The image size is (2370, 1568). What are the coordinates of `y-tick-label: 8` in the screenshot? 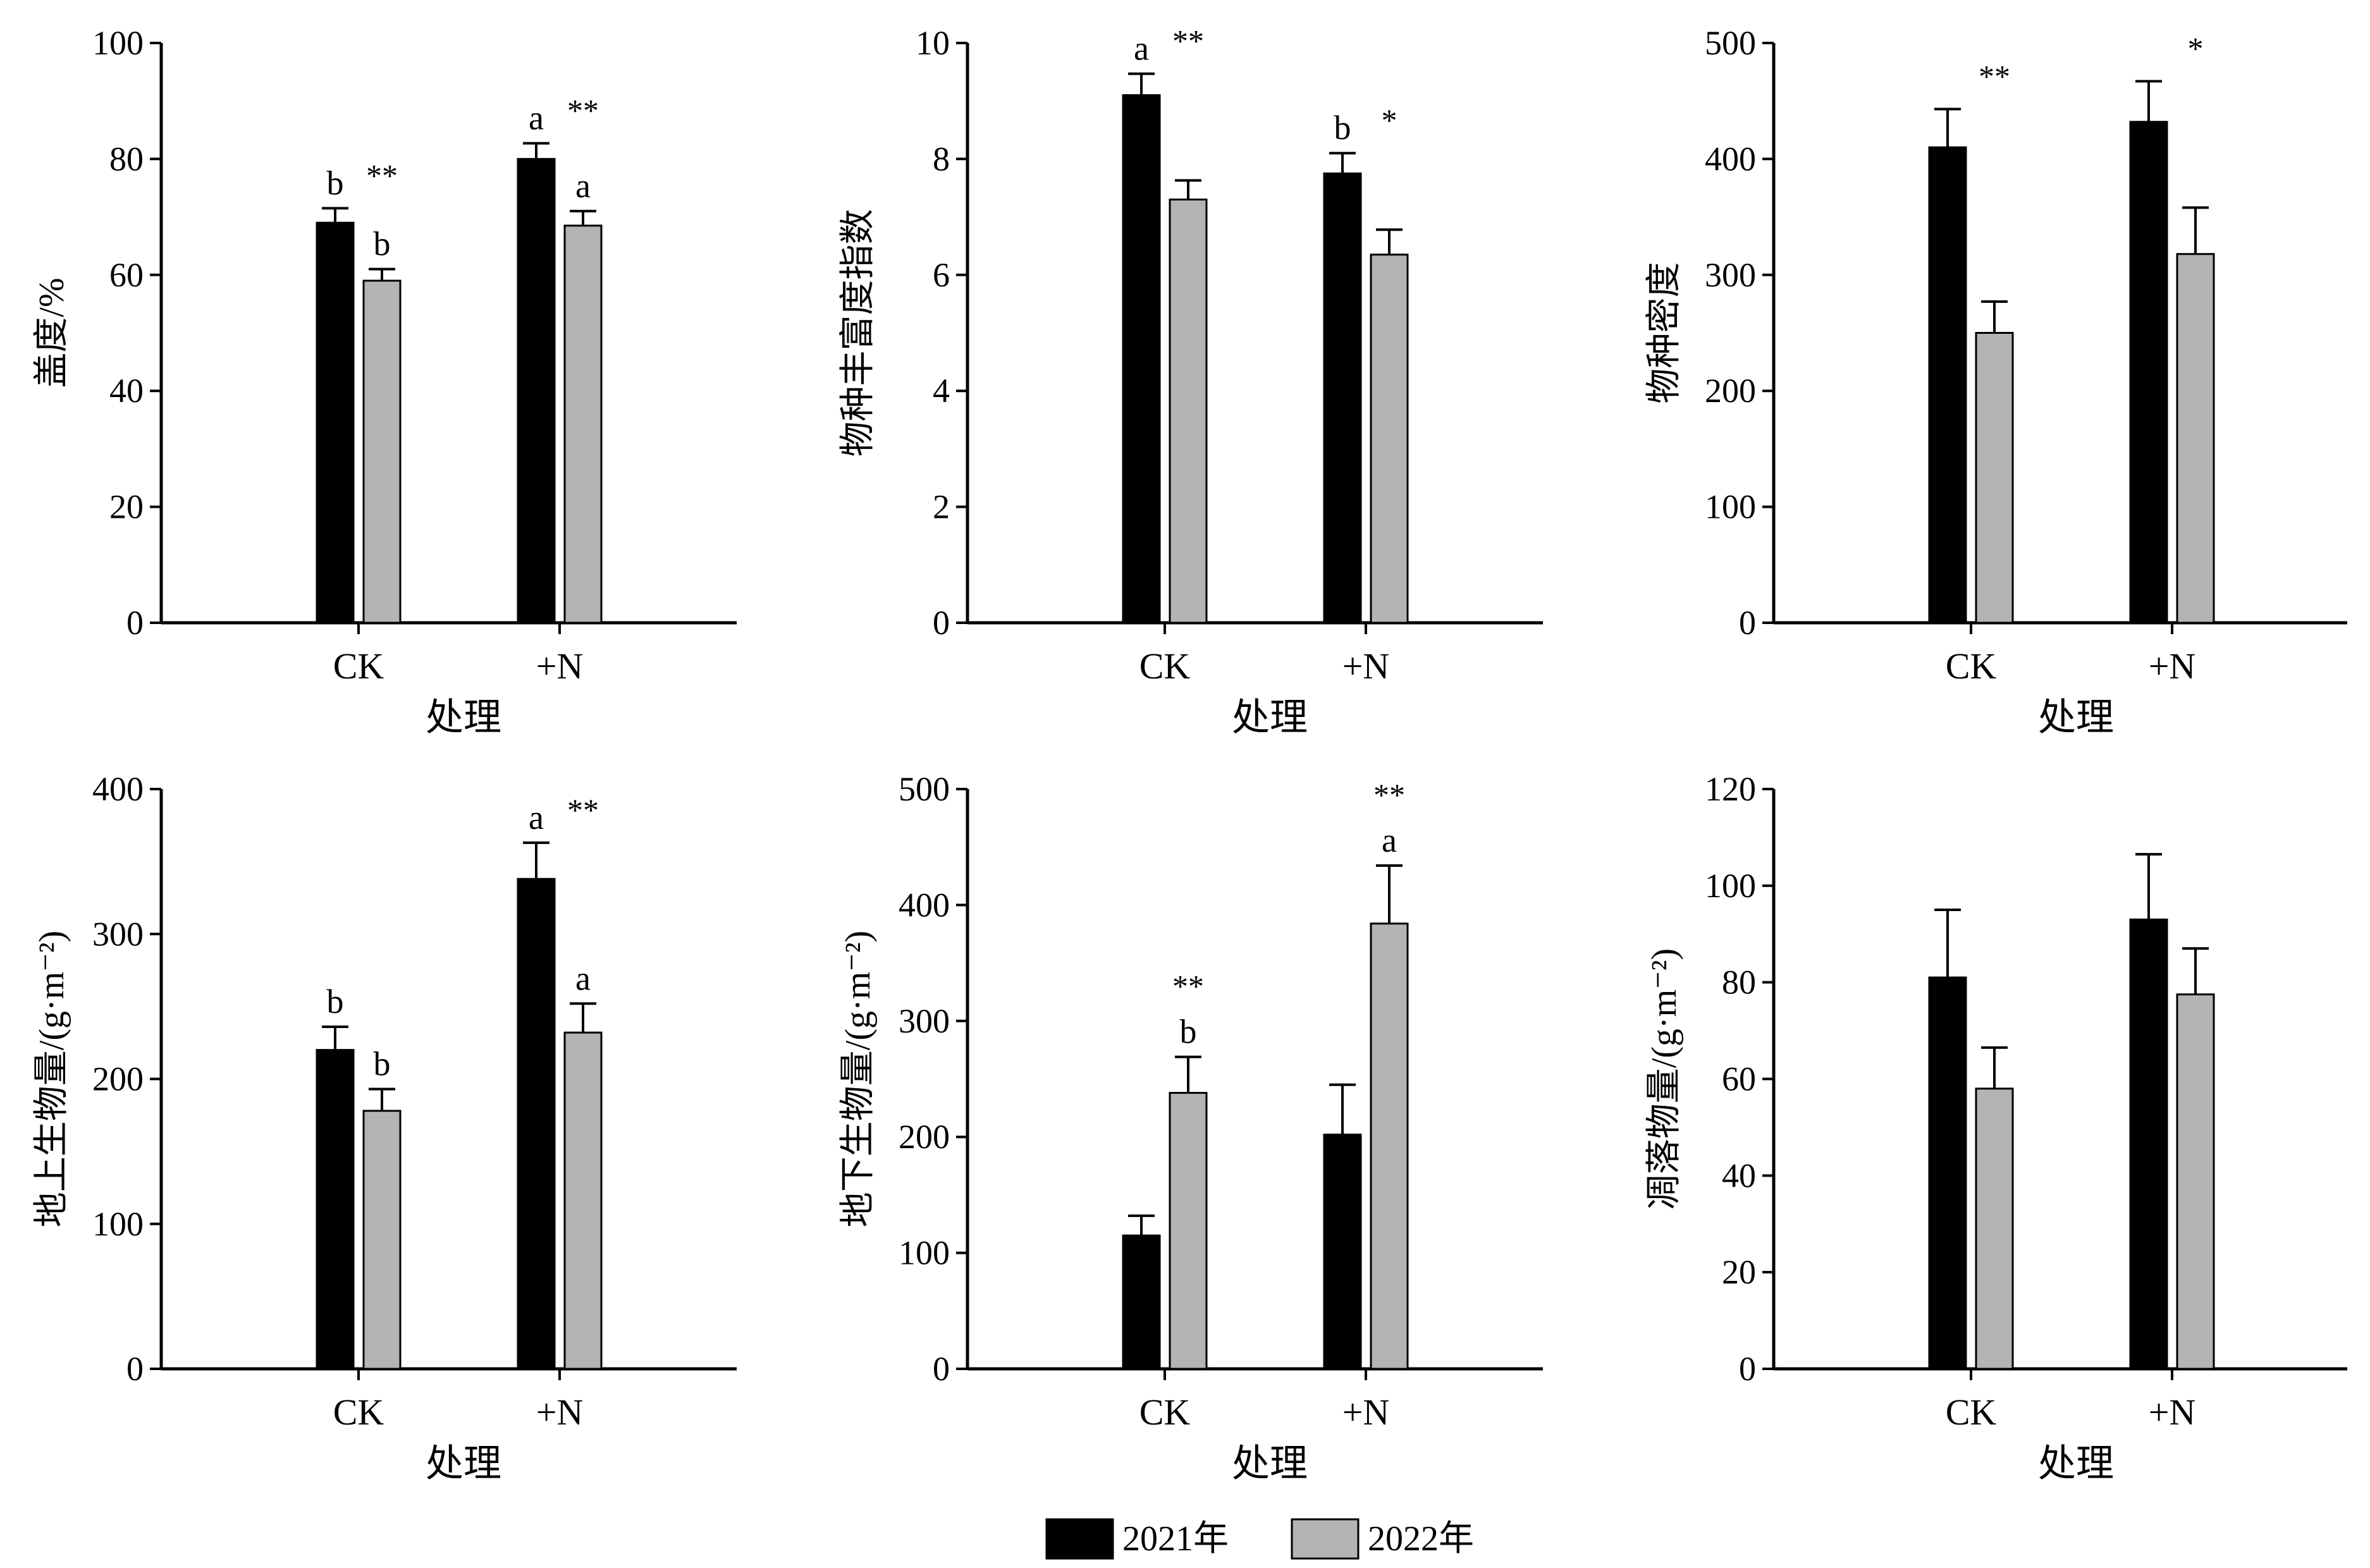 It's located at (941, 159).